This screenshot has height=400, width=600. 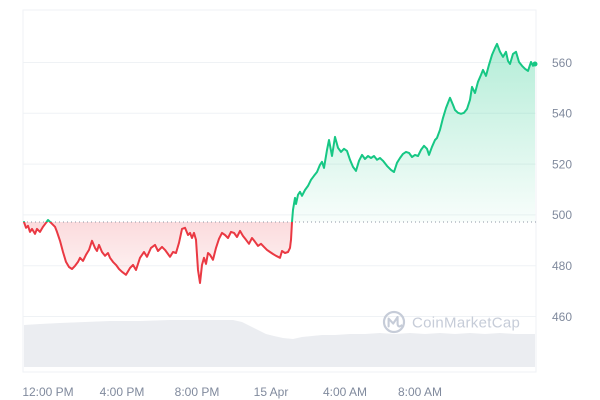 I want to click on y-axis-label: 480, so click(x=562, y=266).